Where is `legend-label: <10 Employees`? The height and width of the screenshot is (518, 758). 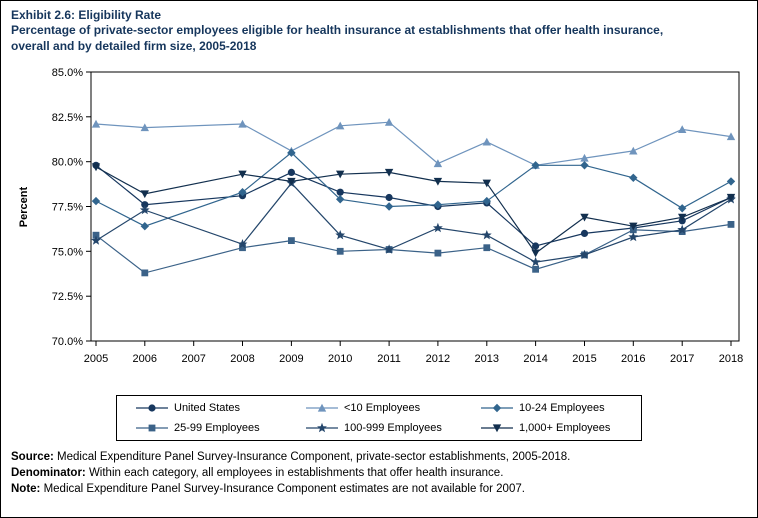
legend-label: <10 Employees is located at coordinates (382, 408).